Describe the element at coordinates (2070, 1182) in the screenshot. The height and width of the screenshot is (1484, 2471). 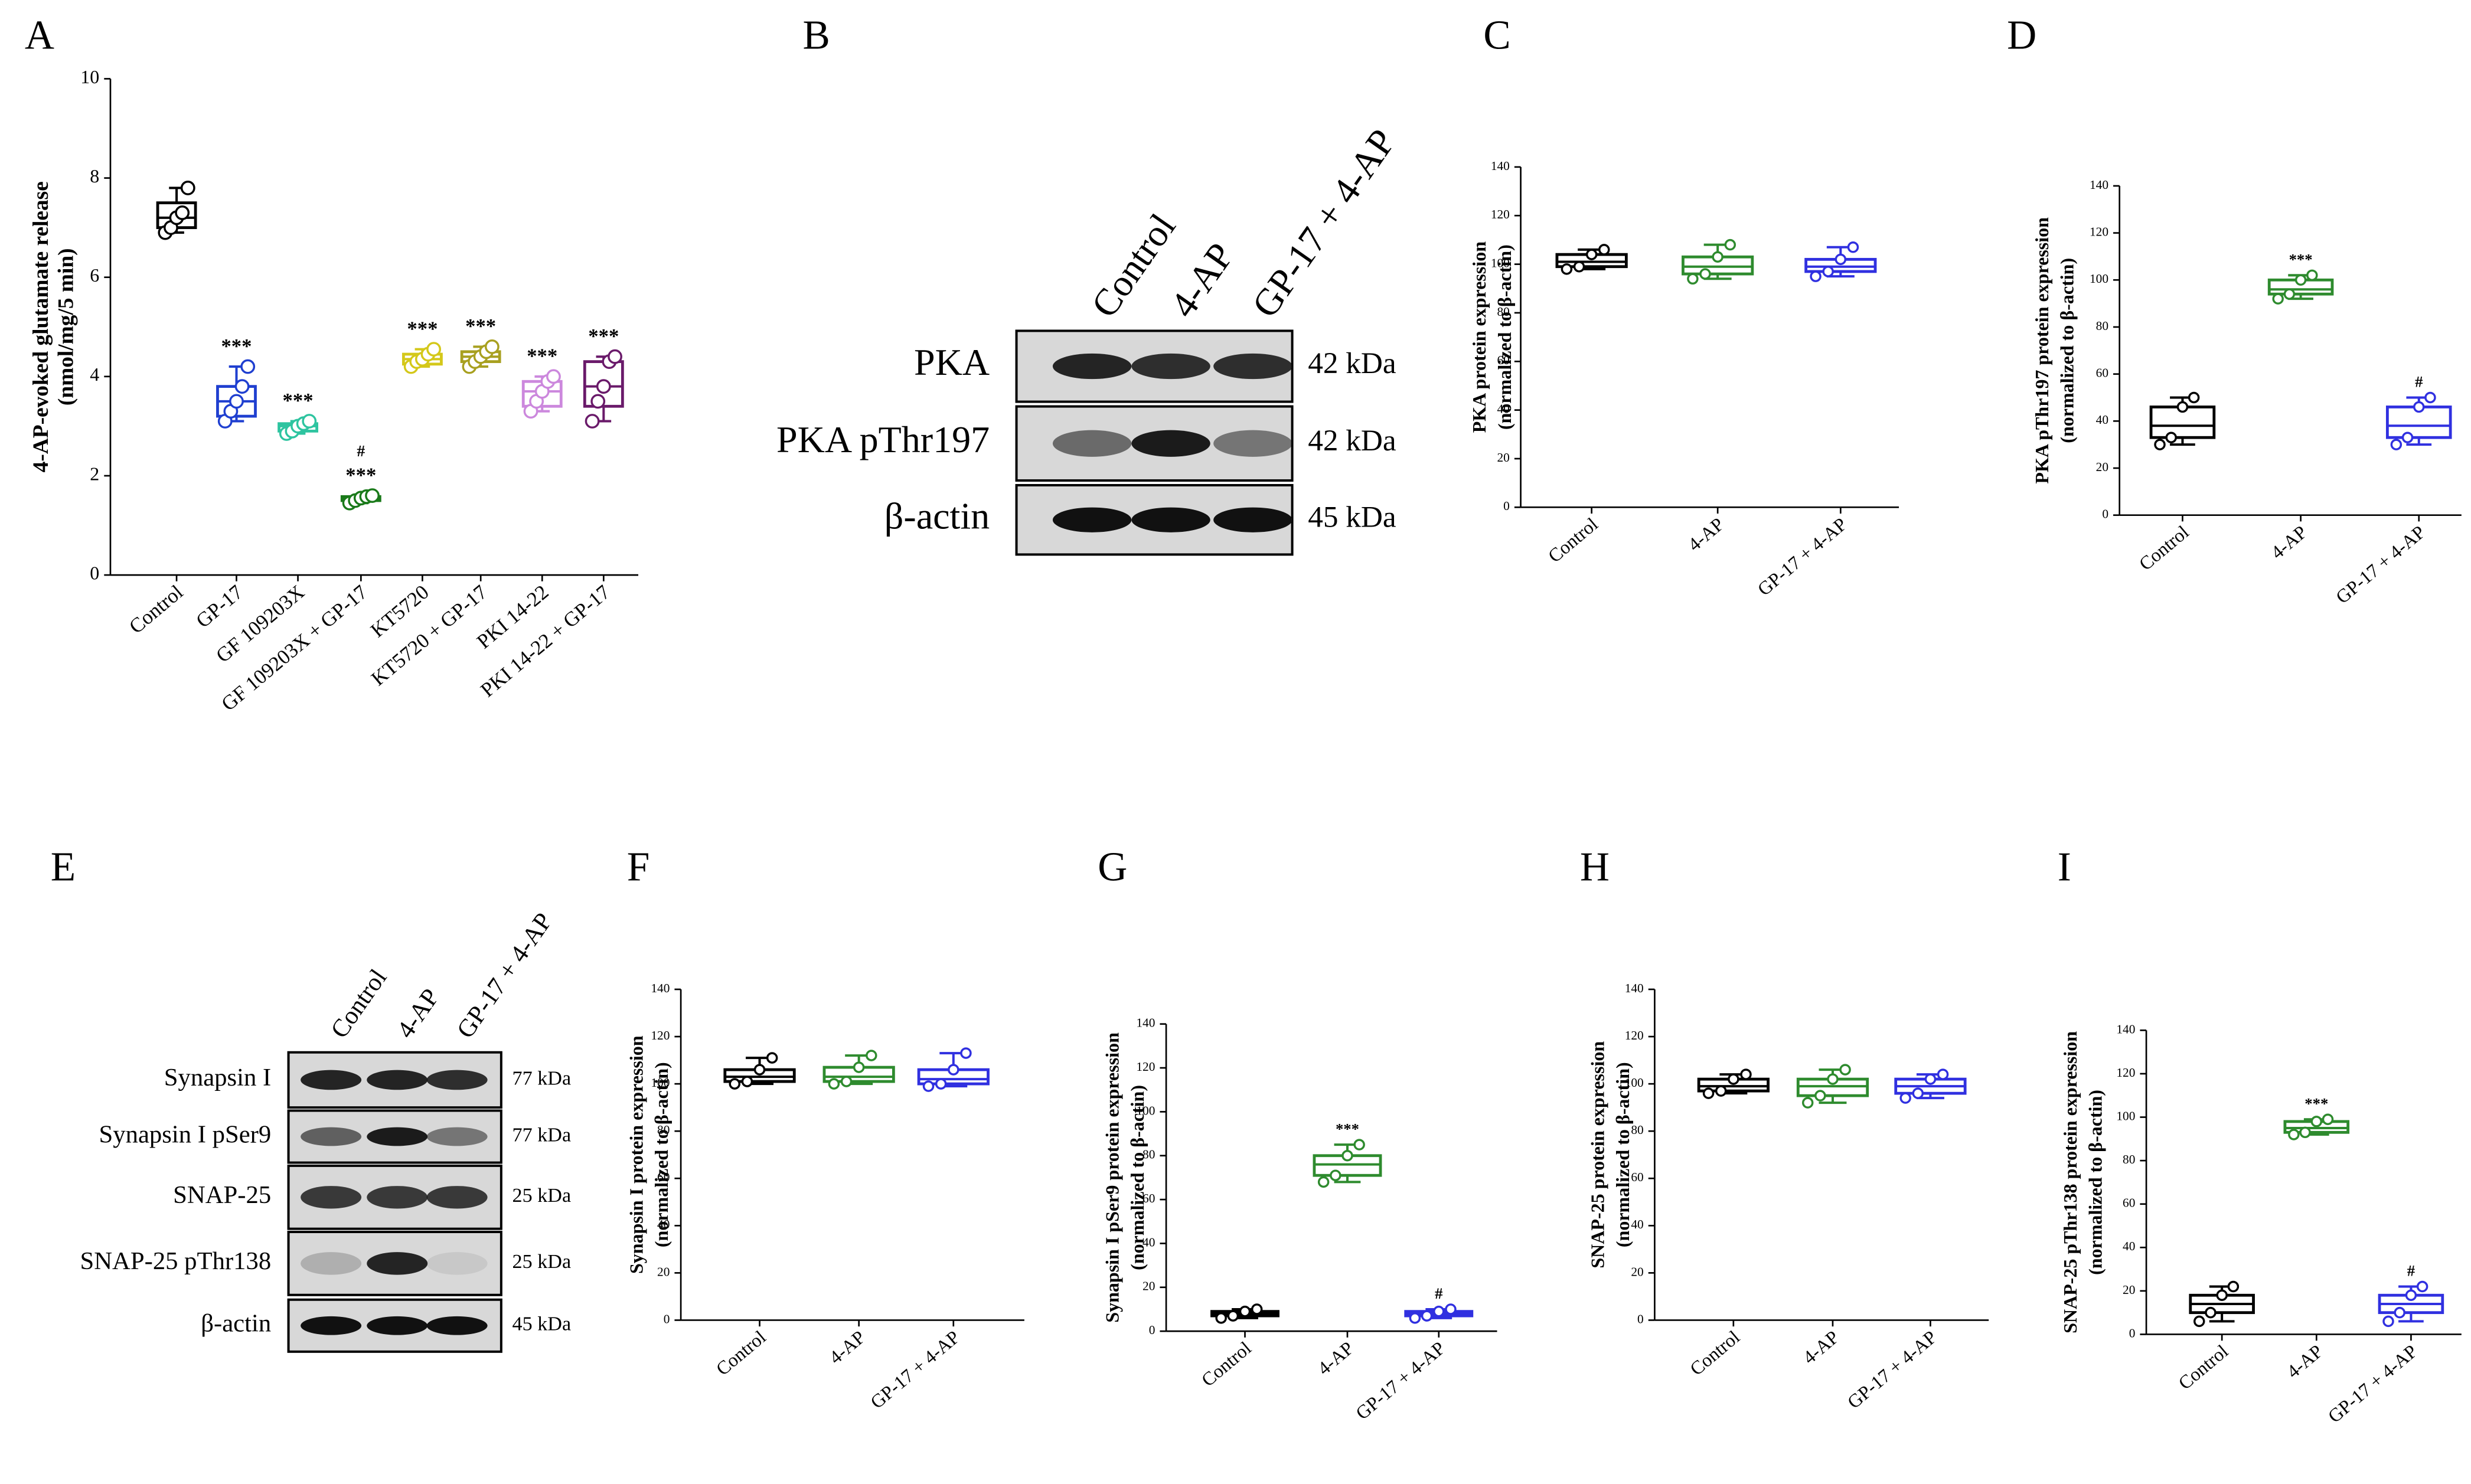
I see `y-axis-label: SNAP-25 pThr138 protein expression` at that location.